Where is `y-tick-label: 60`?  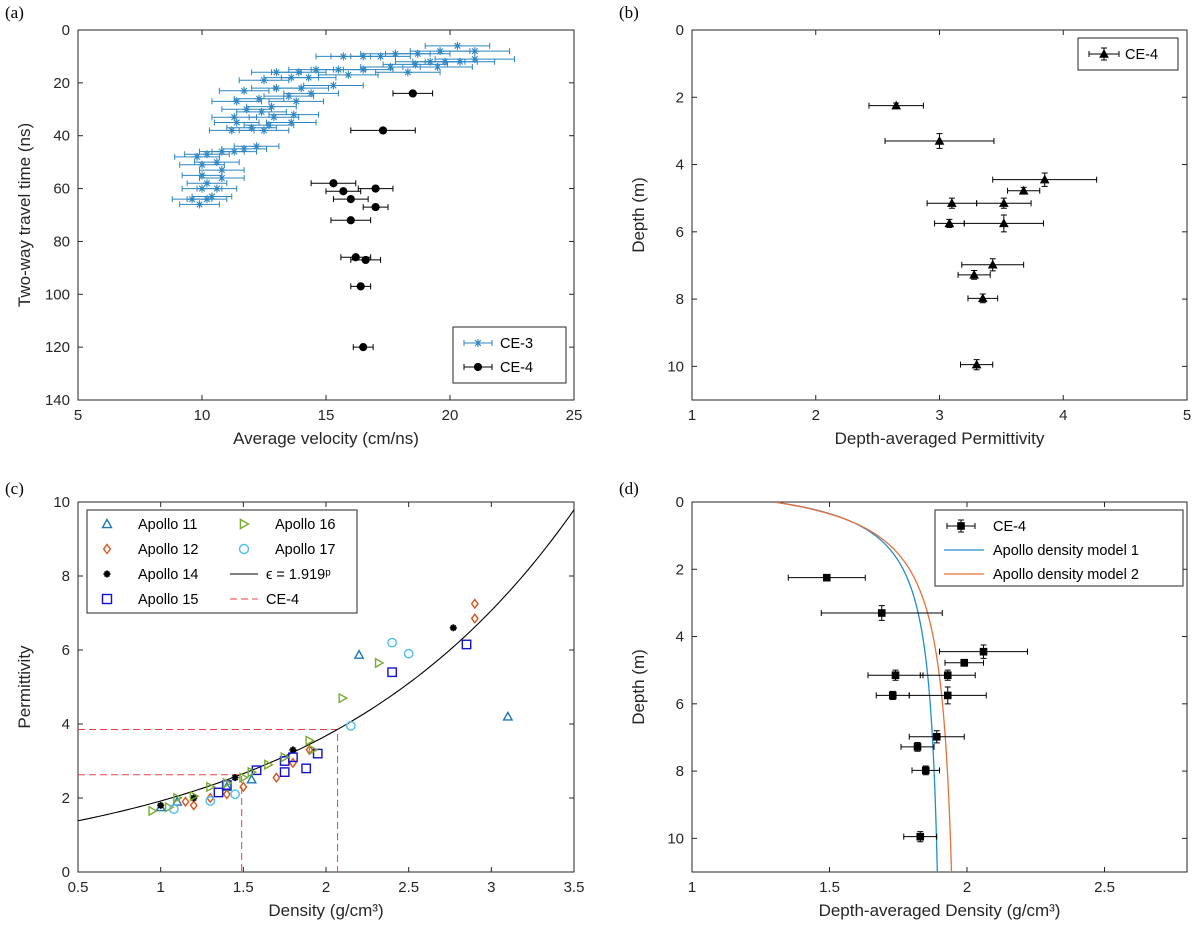 y-tick-label: 60 is located at coordinates (61, 189).